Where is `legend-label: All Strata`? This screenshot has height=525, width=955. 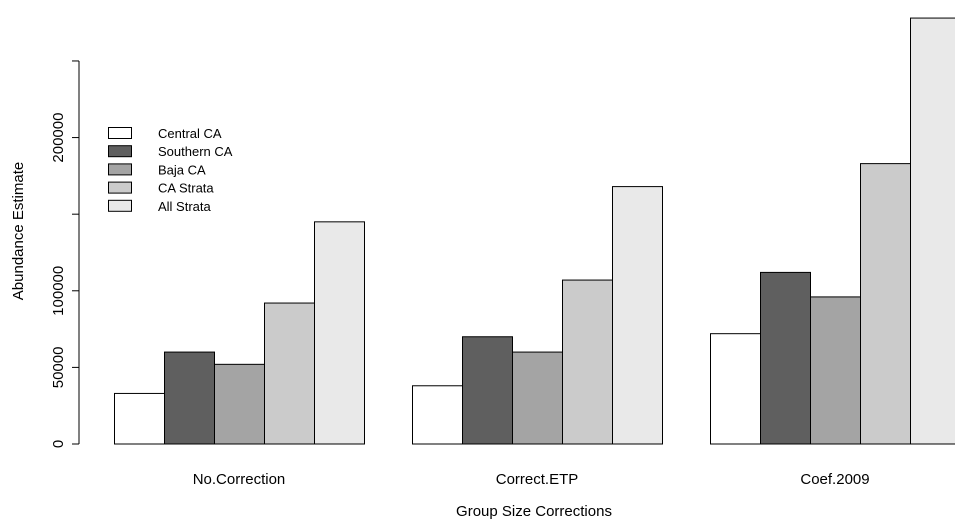 legend-label: All Strata is located at coordinates (185, 206).